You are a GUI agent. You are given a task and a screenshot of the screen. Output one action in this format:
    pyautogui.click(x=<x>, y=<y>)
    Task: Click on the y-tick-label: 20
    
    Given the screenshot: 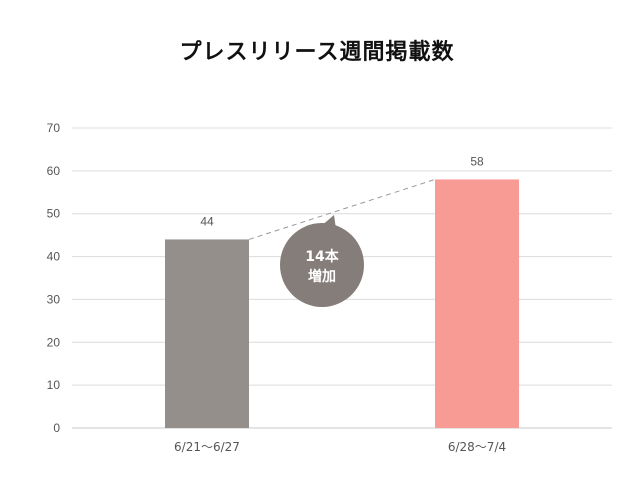 What is the action you would take?
    pyautogui.click(x=54, y=342)
    